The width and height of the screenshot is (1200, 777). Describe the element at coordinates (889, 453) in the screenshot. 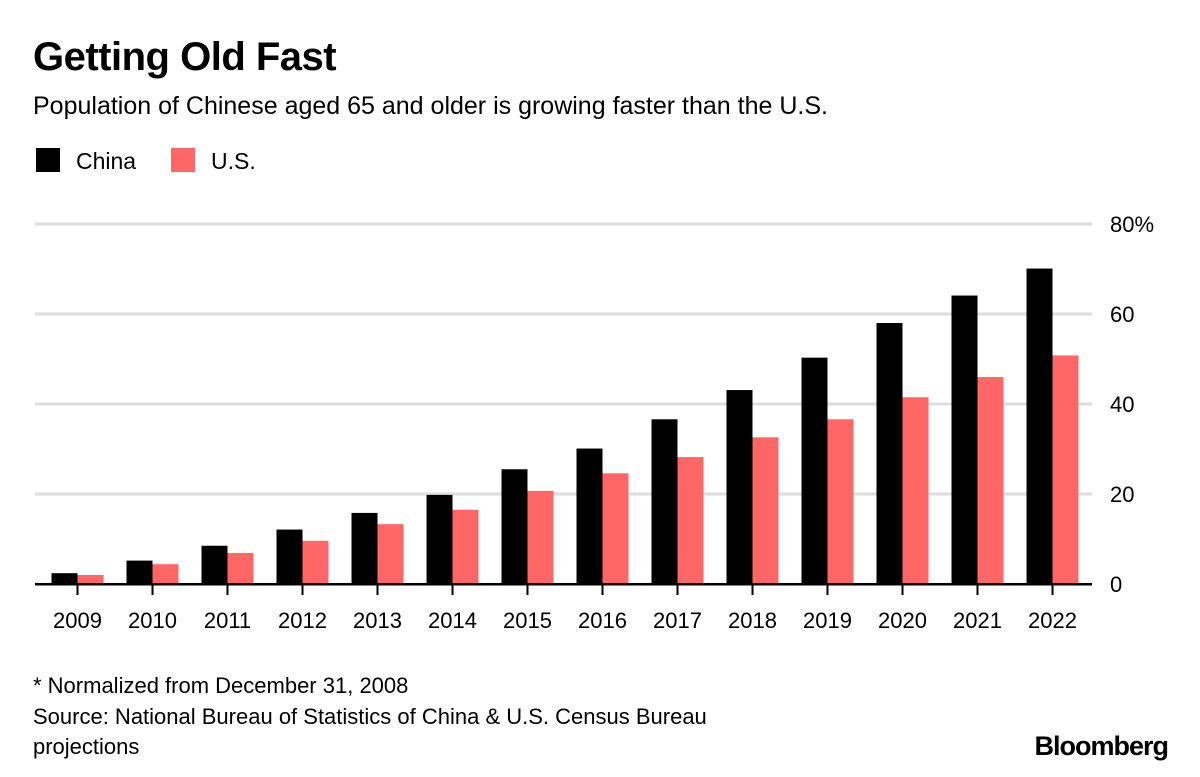

I see `bar-china-2020` at that location.